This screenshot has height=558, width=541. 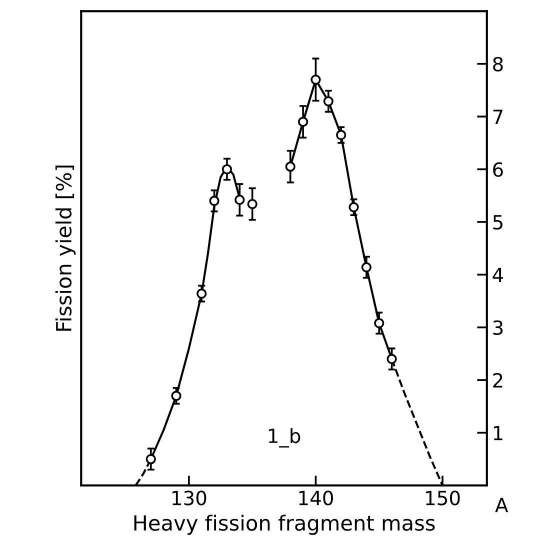 What do you see at coordinates (65, 248) in the screenshot?
I see `y-axis-title: Fission yield [%]` at bounding box center [65, 248].